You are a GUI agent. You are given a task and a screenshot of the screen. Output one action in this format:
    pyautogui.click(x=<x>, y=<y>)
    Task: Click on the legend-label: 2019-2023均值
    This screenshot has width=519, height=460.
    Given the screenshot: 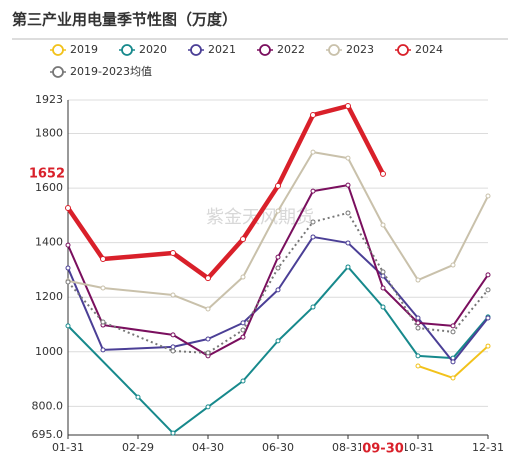 What is the action you would take?
    pyautogui.click(x=111, y=71)
    